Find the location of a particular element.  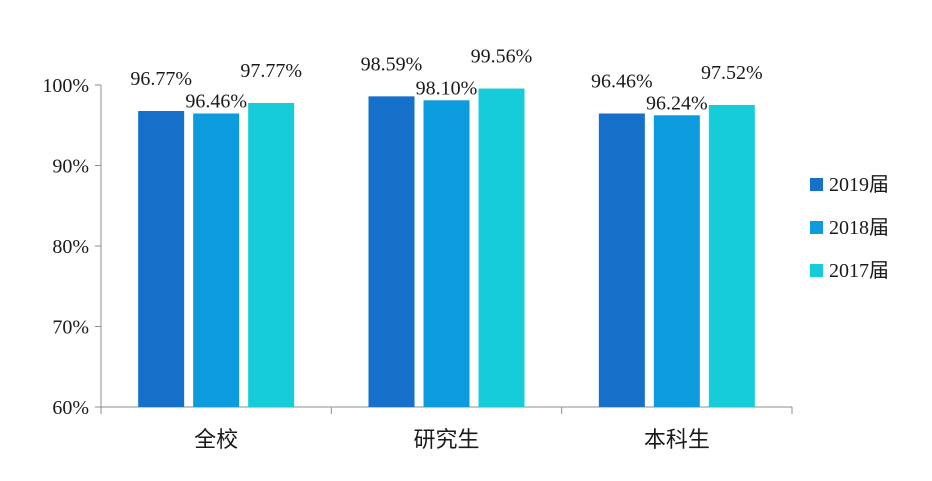

legend-label: 2019届 is located at coordinates (859, 185).